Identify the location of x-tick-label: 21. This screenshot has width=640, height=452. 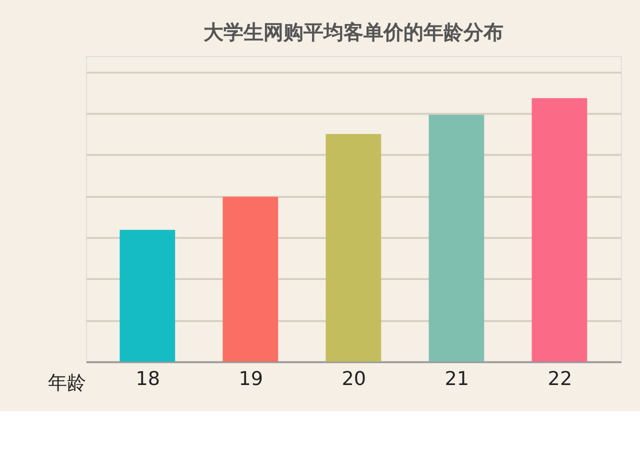
(457, 378).